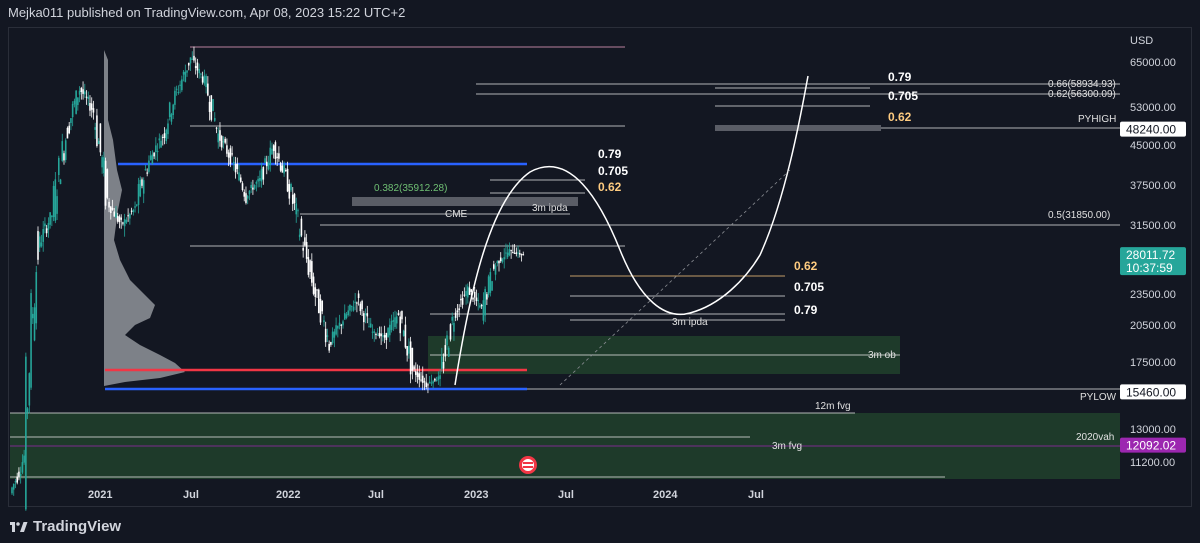 The width and height of the screenshot is (1200, 543). Describe the element at coordinates (550, 208) in the screenshot. I see `ipda-top-label: 3m ipda` at that location.